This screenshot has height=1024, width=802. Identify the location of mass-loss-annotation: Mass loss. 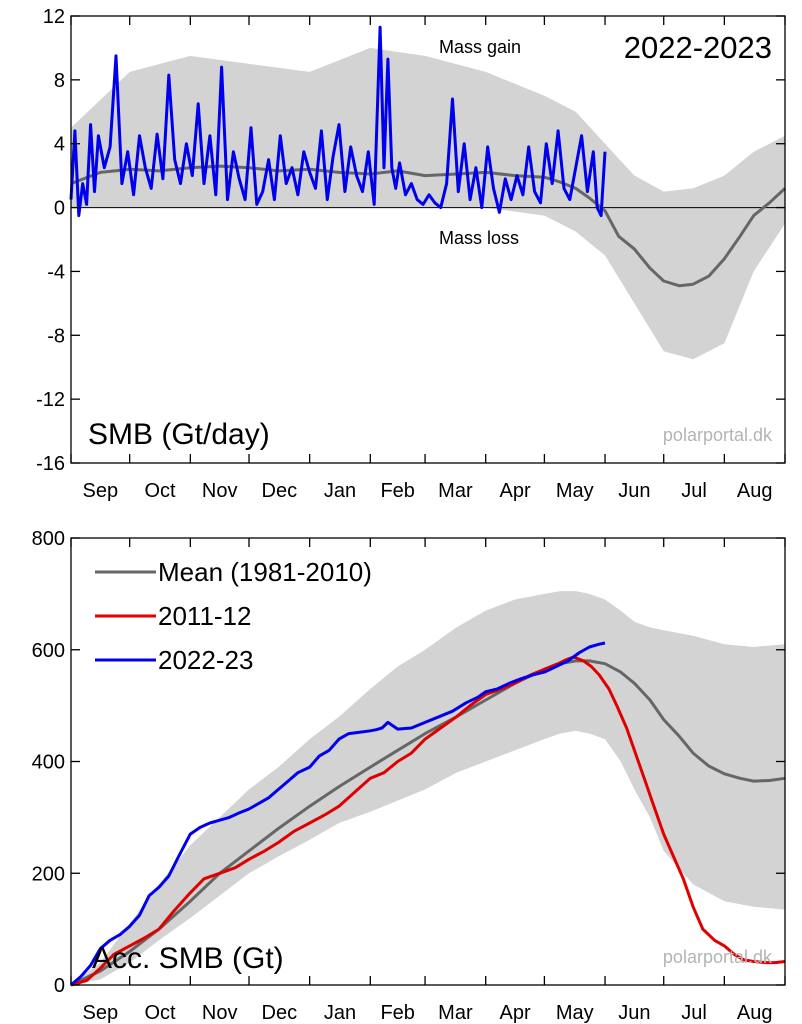
(479, 238).